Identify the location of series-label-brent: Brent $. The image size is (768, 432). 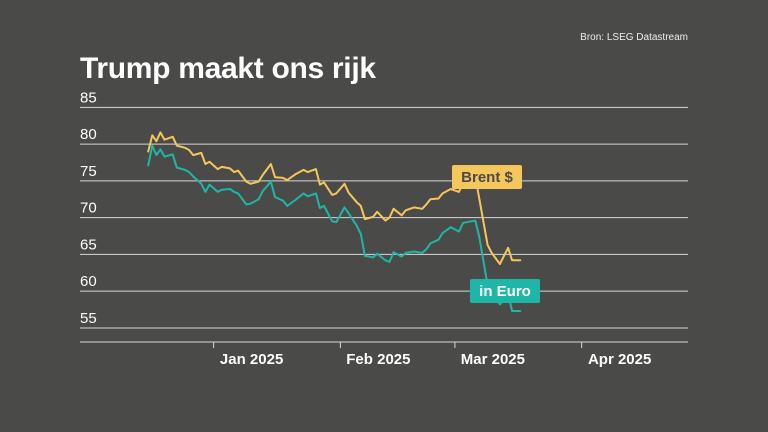
(487, 177).